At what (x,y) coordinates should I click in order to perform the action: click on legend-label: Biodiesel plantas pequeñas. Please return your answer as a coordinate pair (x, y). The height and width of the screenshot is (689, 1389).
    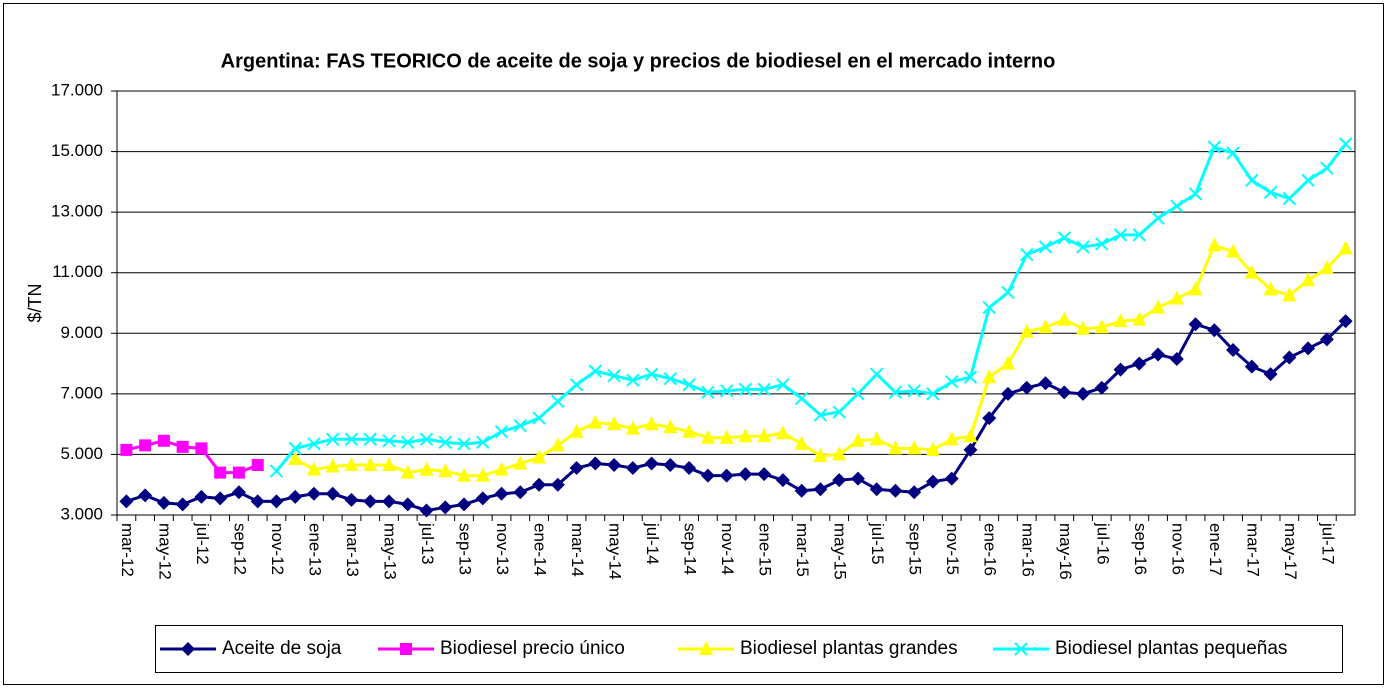
    Looking at the image, I should click on (1171, 648).